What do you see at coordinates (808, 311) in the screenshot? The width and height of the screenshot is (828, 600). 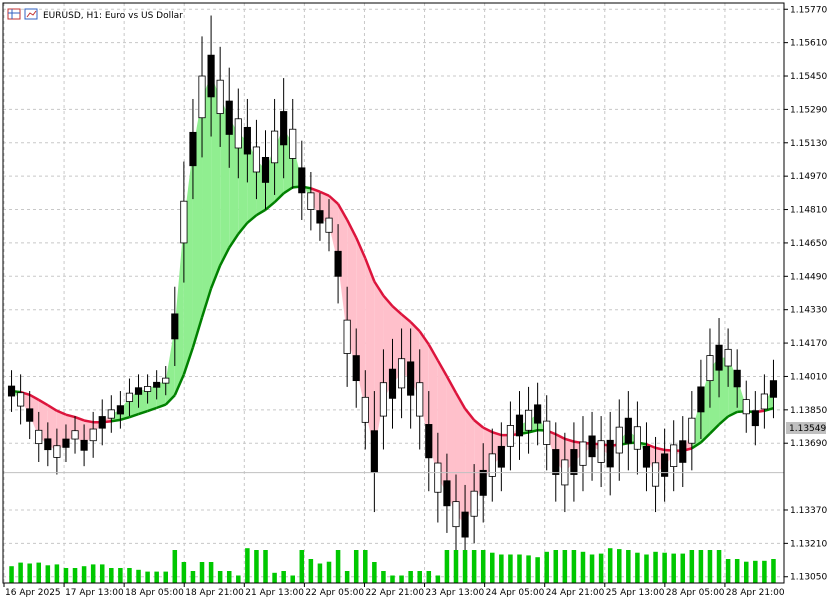 I see `y-tick-label: 1.14330` at bounding box center [808, 311].